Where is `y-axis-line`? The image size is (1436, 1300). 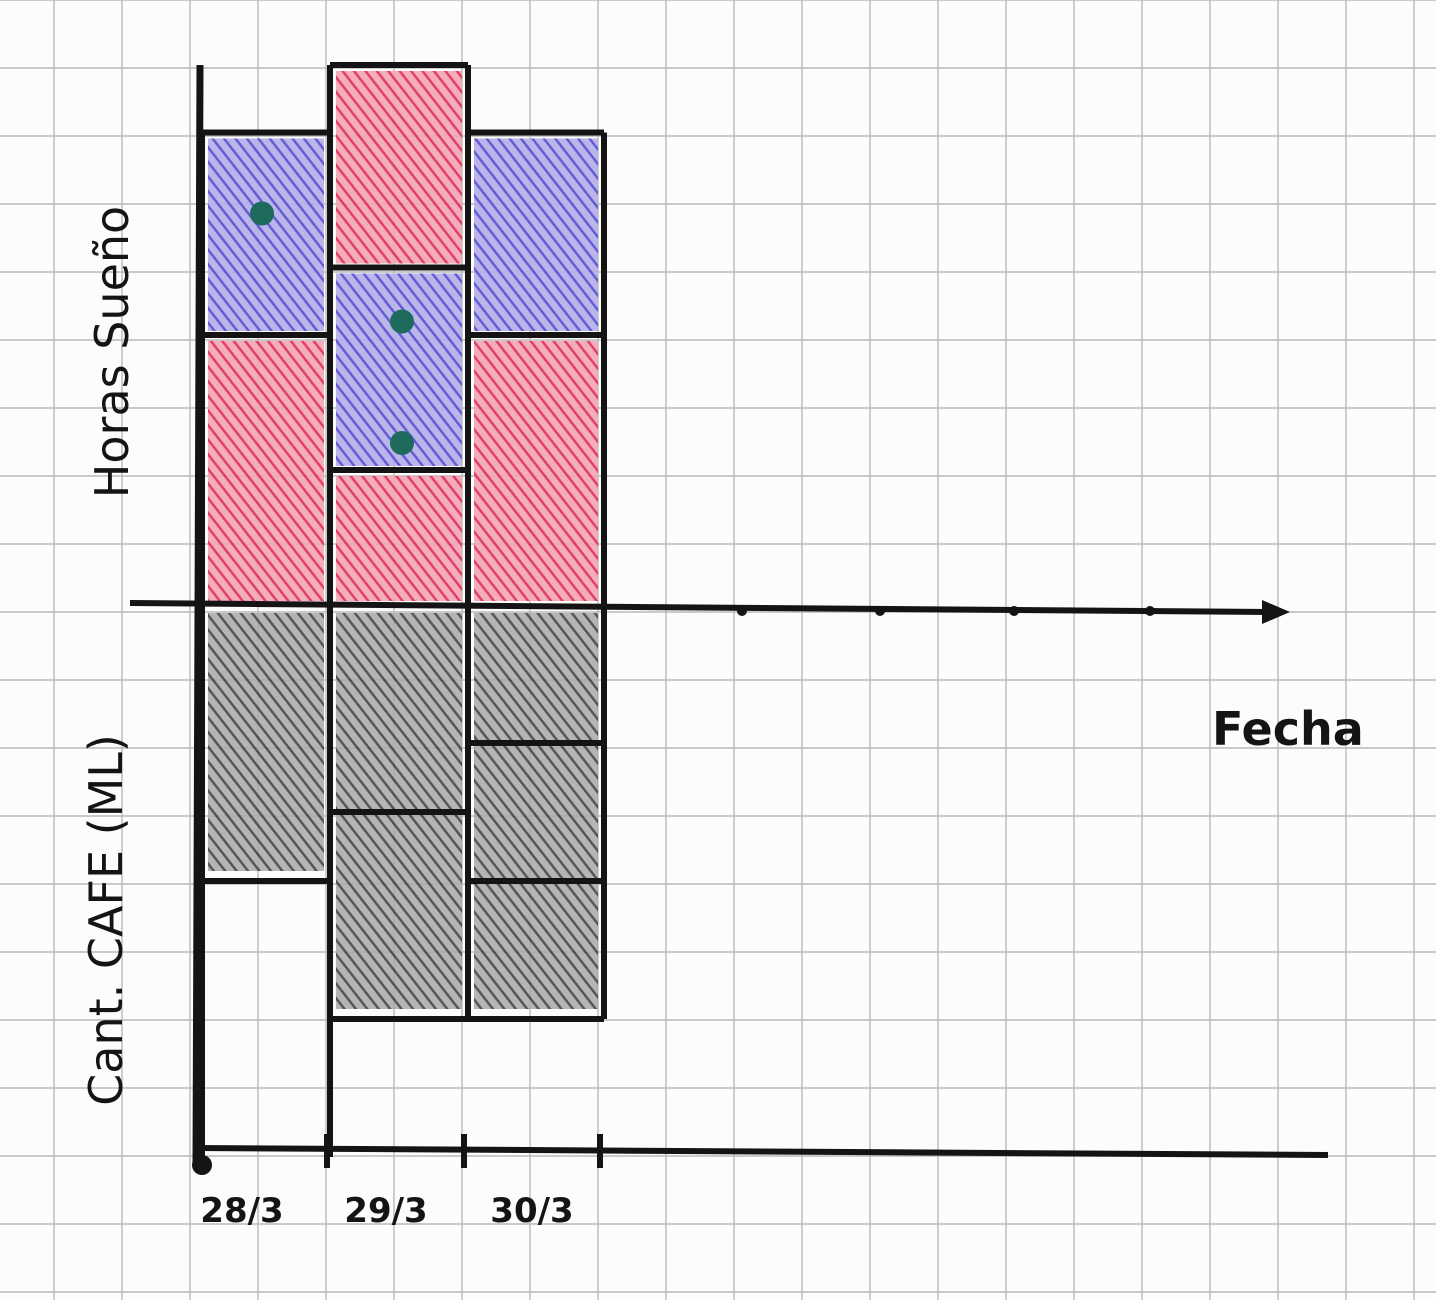 y-axis-line is located at coordinates (198, 613).